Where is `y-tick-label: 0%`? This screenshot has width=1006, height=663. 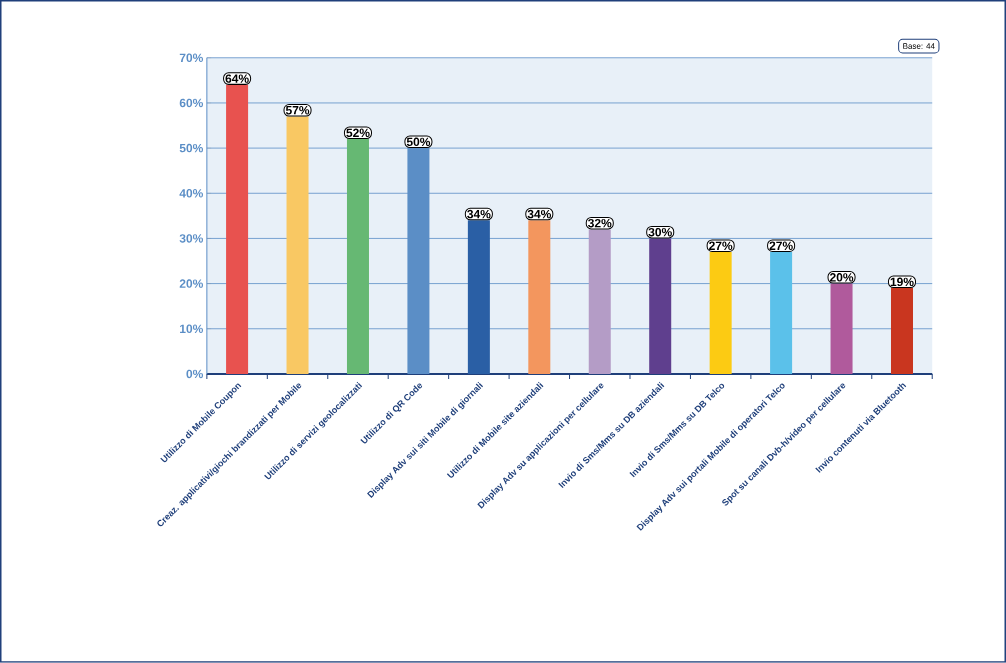 y-tick-label: 0% is located at coordinates (195, 374).